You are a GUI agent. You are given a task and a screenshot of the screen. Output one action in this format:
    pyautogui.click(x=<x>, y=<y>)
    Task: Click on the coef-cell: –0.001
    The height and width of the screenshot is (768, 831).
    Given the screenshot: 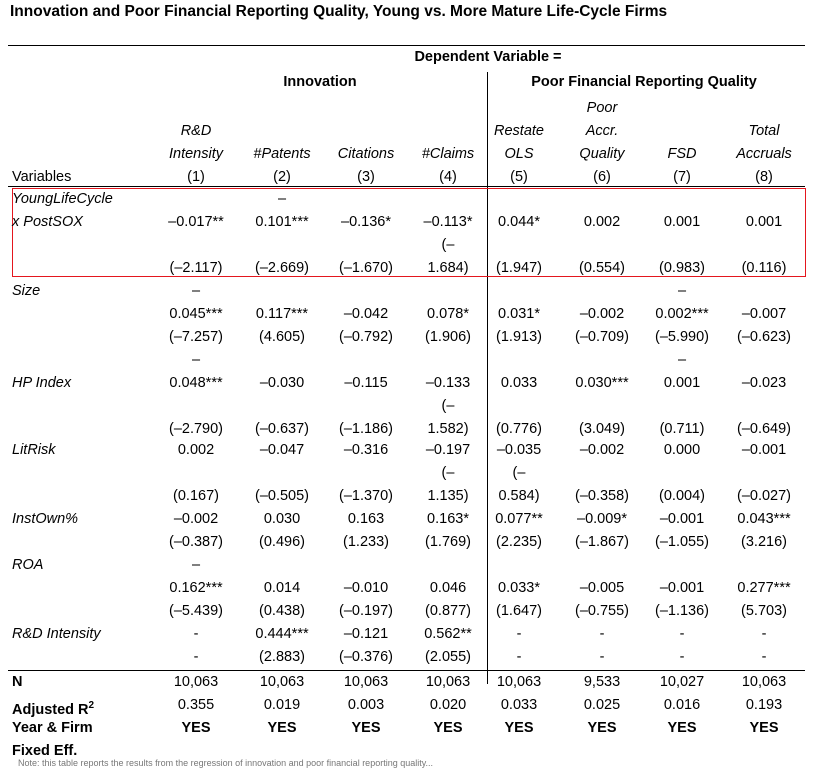 What is the action you would take?
    pyautogui.click(x=764, y=450)
    